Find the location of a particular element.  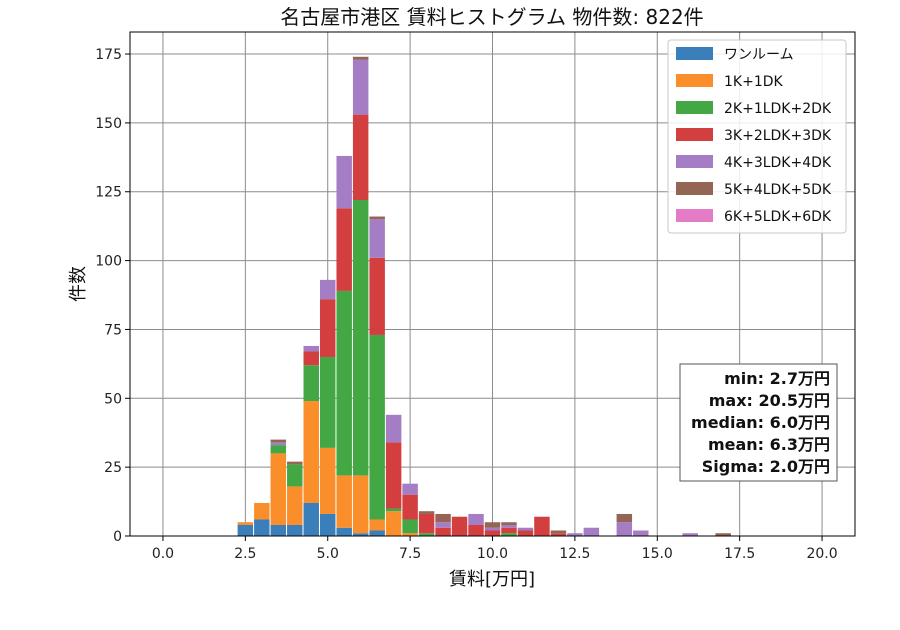

stat-mean: mean: 6.3万円 is located at coordinates (769, 444).